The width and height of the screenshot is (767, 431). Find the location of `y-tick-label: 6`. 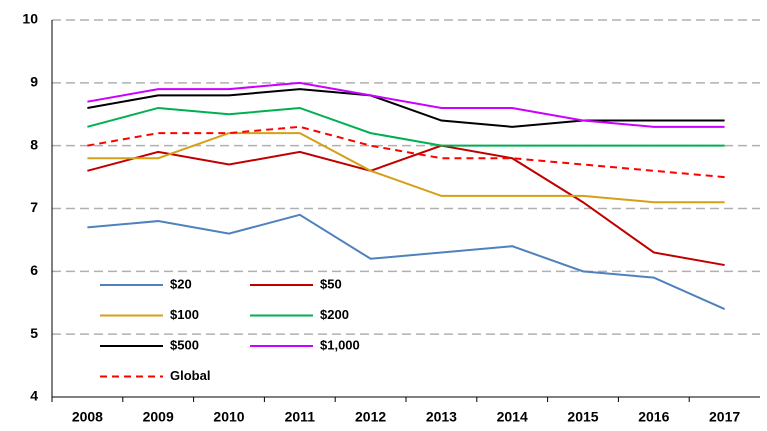

y-tick-label: 6 is located at coordinates (34, 270).